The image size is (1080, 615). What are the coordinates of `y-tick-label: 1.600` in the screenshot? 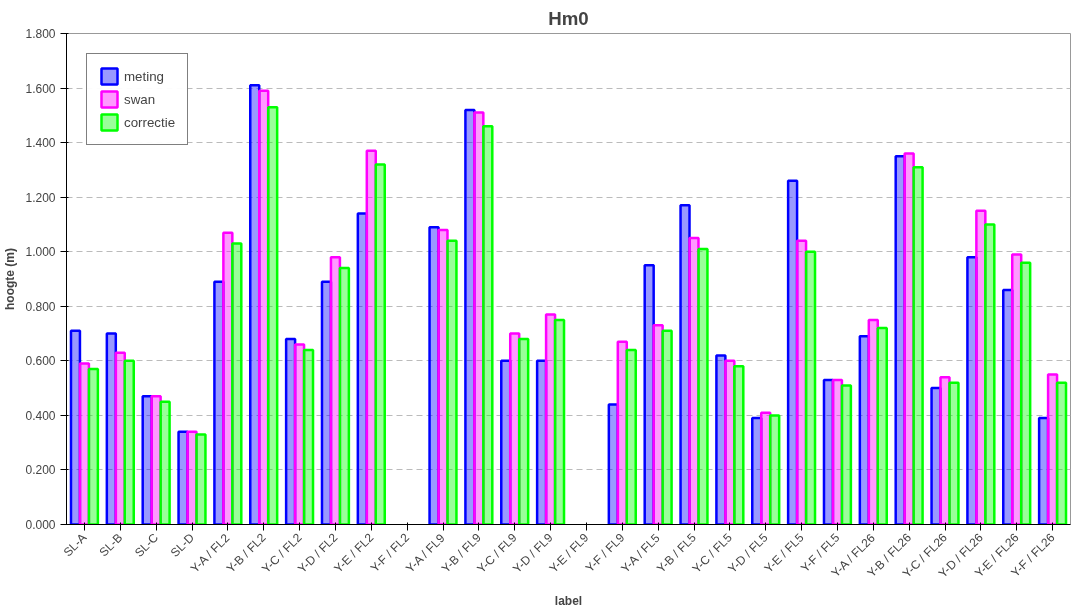 It's located at (40, 88).